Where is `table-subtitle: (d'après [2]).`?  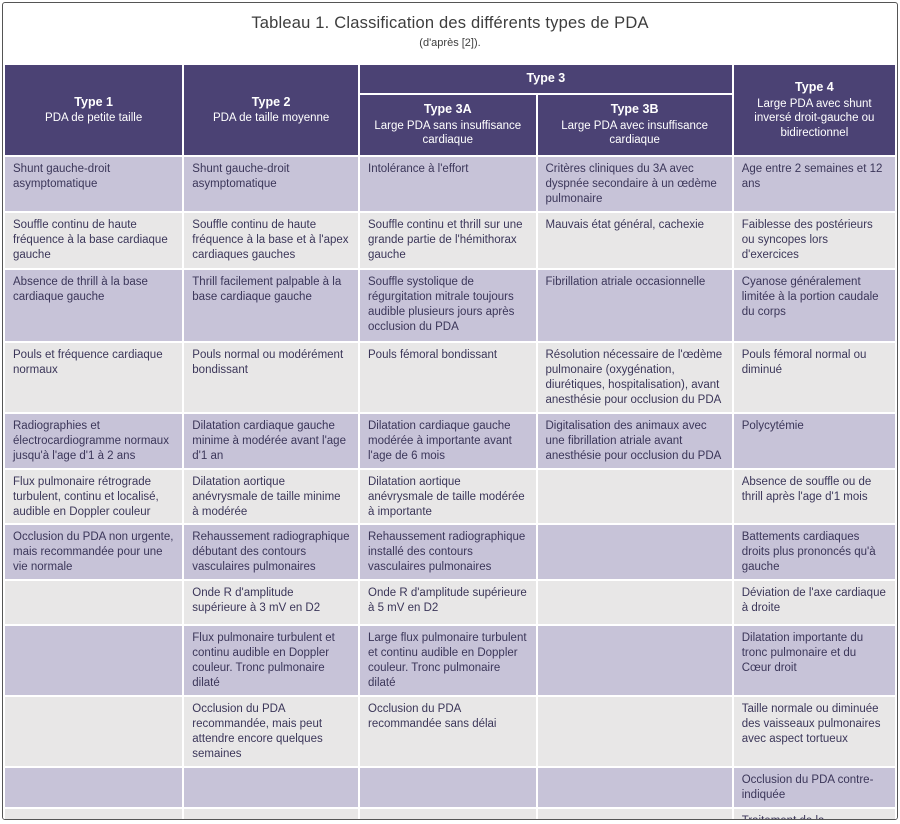
table-subtitle: (d'après [2]). is located at coordinates (450, 43).